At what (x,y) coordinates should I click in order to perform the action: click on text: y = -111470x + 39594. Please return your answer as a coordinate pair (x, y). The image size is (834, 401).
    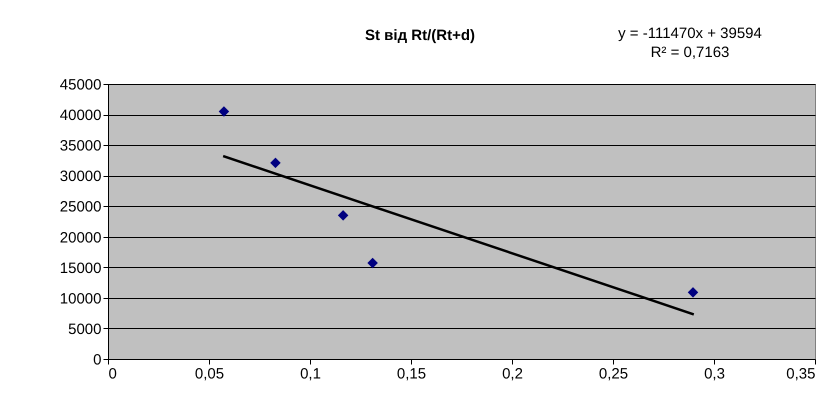
    Looking at the image, I should click on (690, 33).